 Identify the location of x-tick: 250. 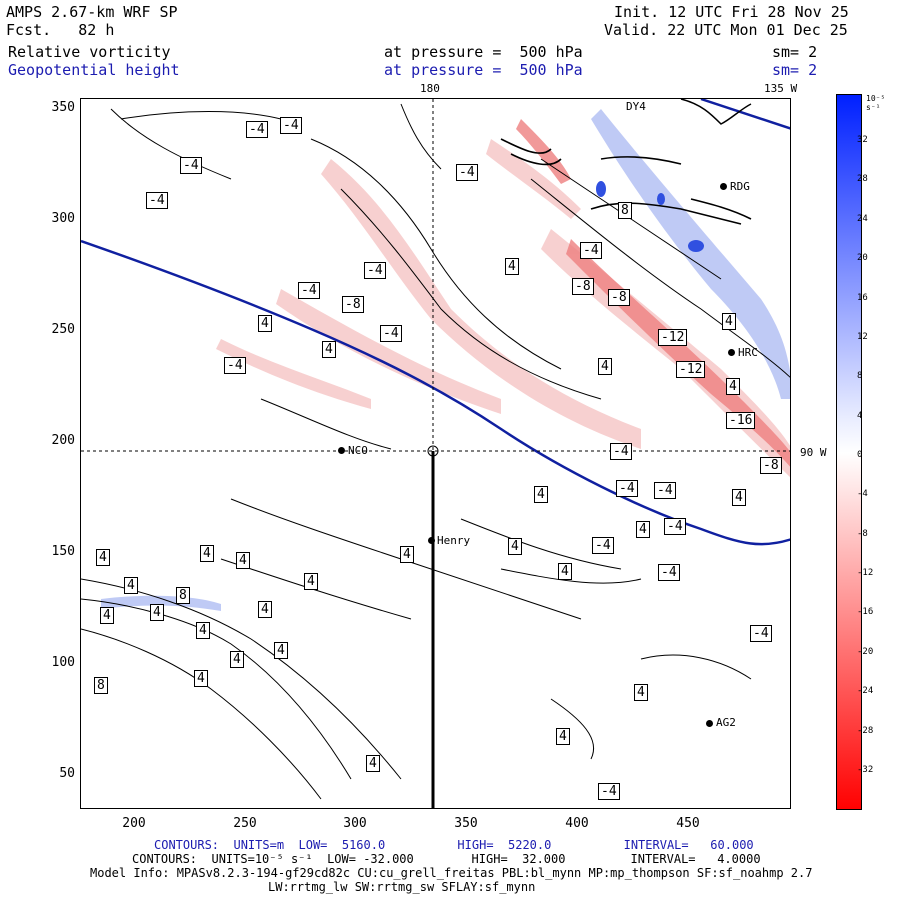
(245, 823).